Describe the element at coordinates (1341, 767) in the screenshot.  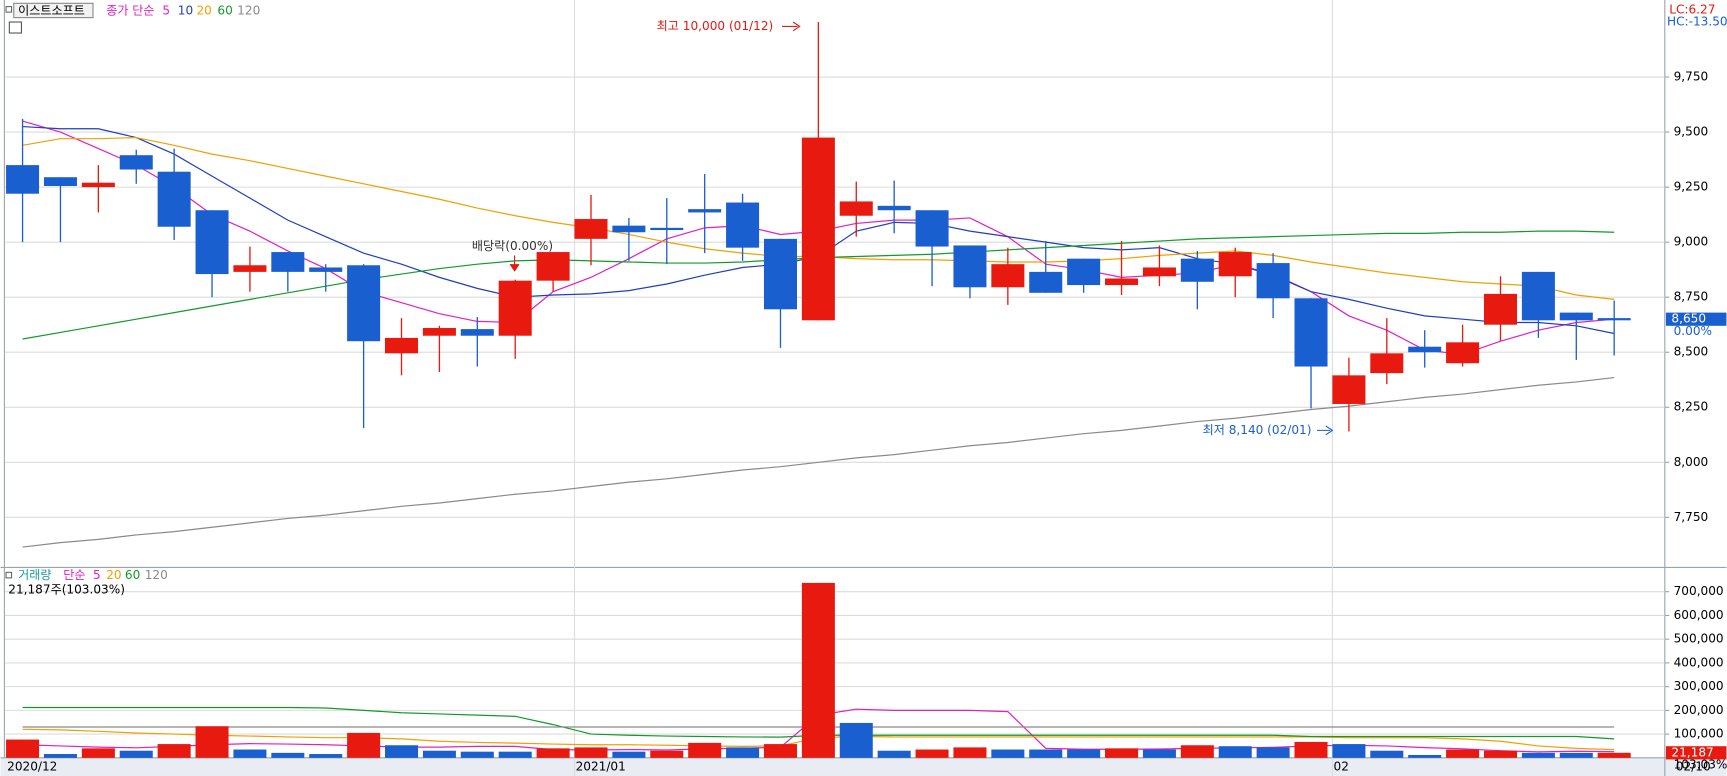
I see `x-tick-label: 02` at that location.